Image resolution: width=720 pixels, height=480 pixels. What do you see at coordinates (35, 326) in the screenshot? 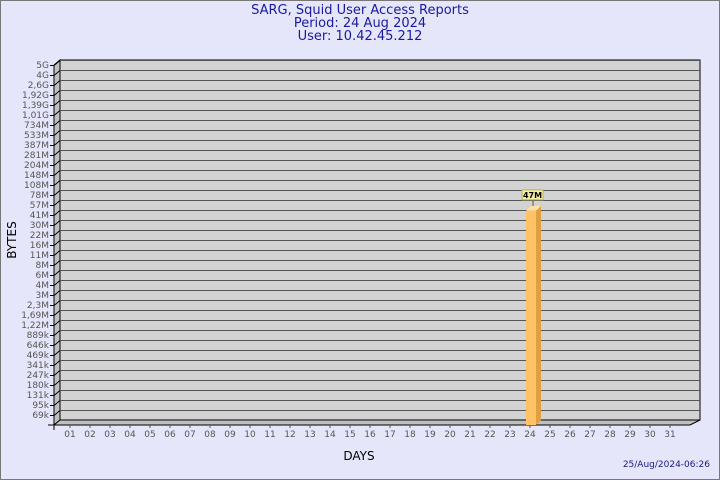
I see `y-tick-label: 1,22M` at bounding box center [35, 326].